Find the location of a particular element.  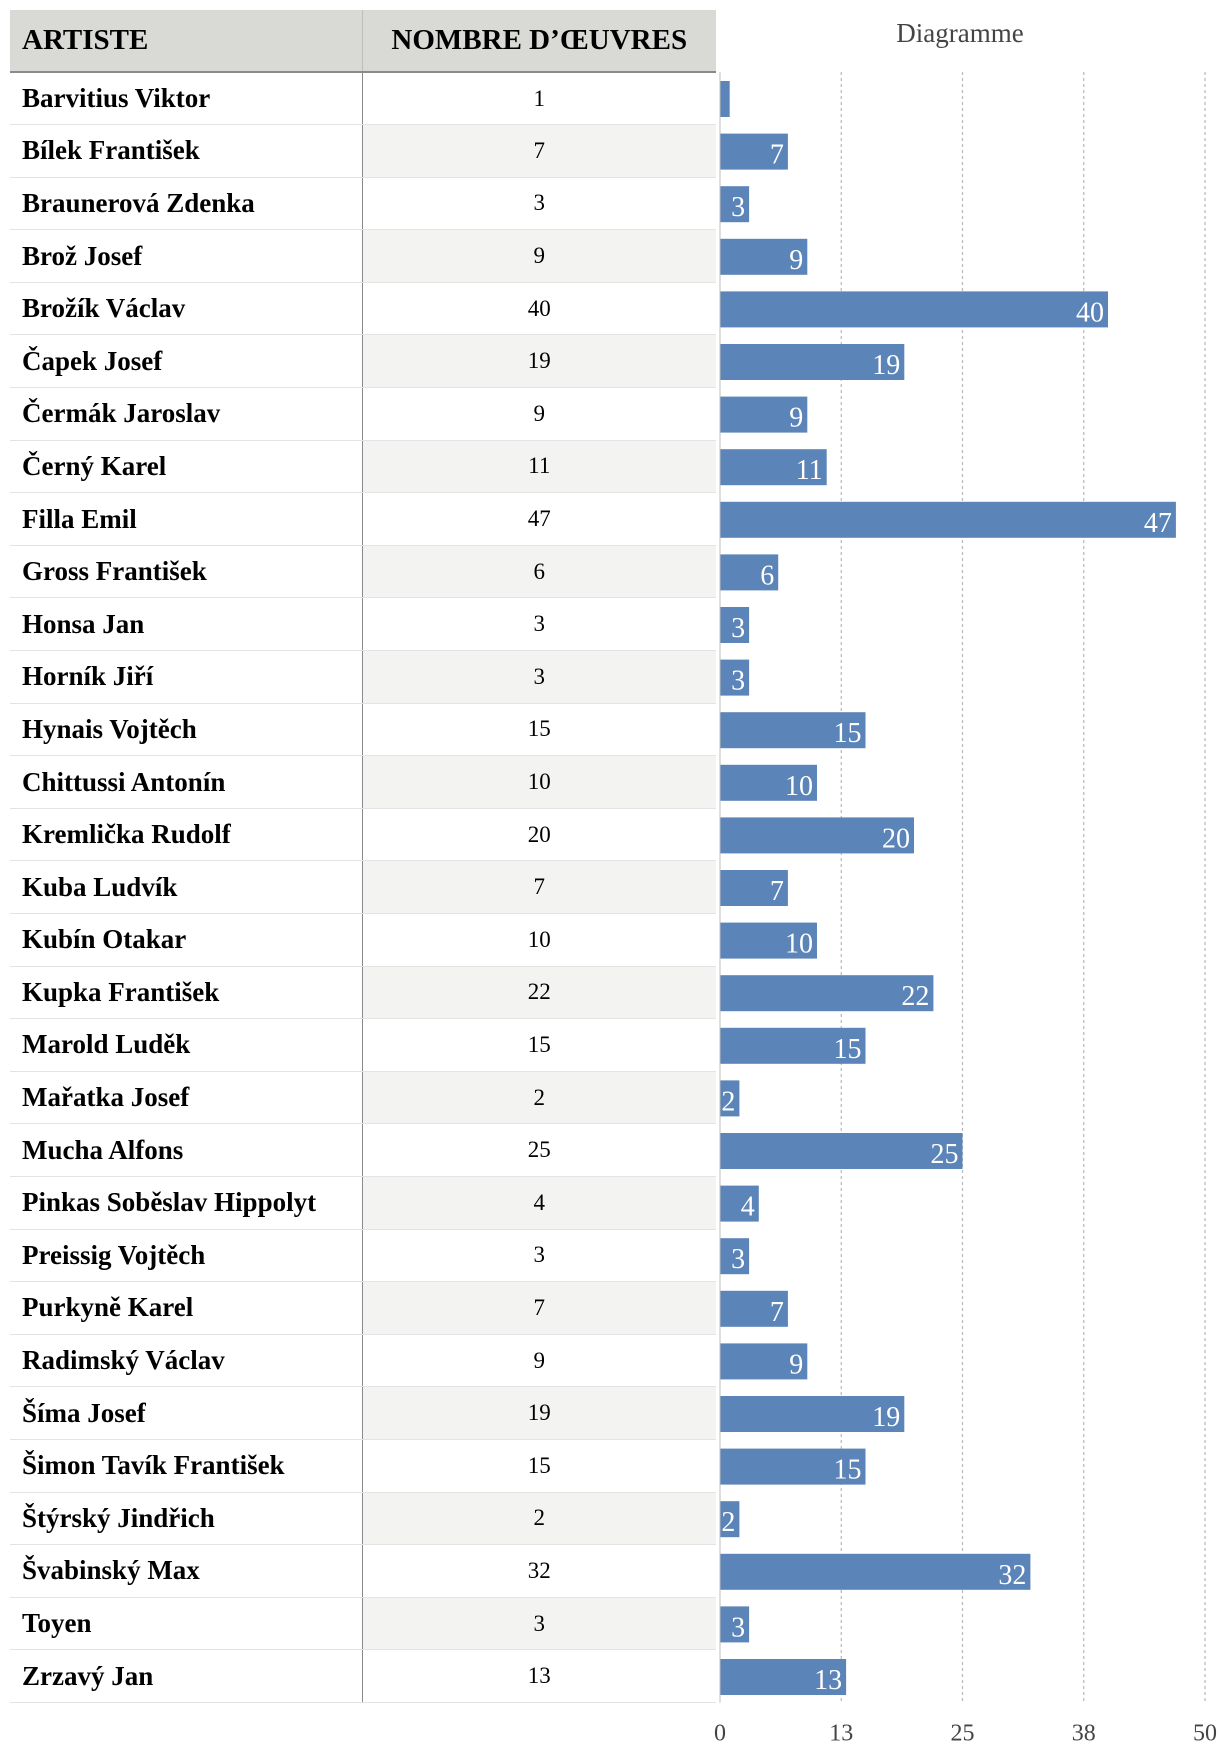

bar-value-label: 40 is located at coordinates (1090, 312).